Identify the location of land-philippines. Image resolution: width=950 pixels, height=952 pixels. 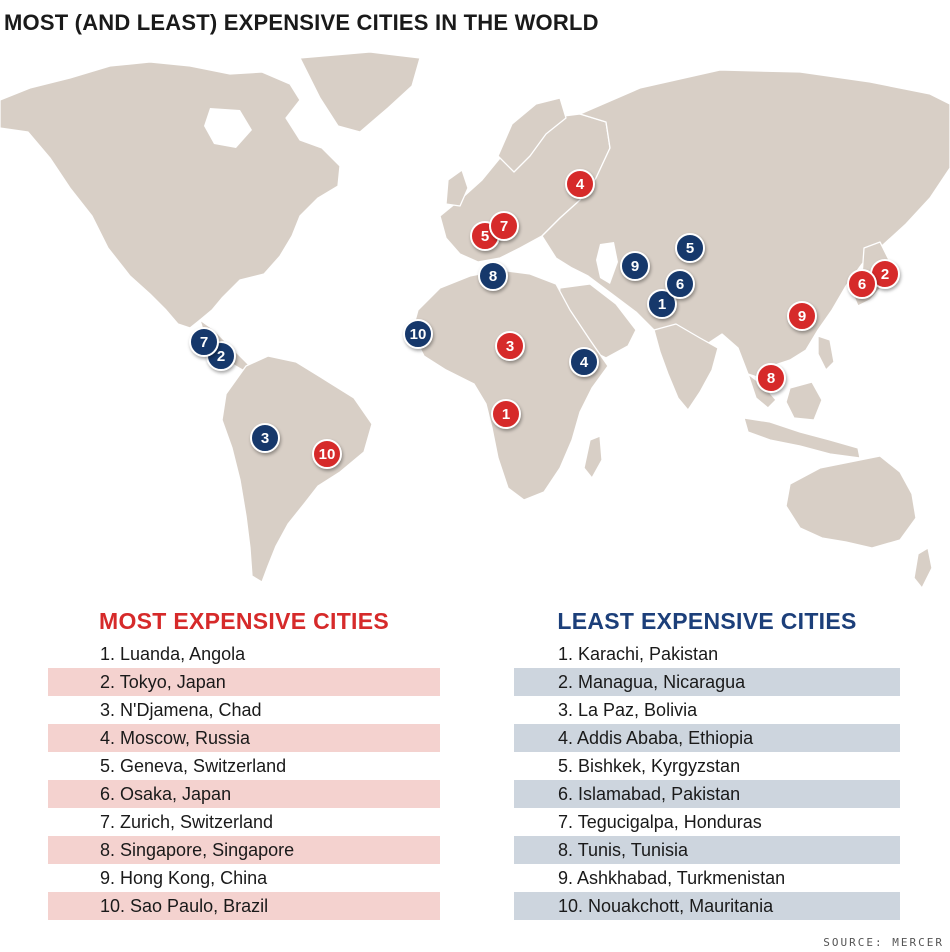
(826, 353).